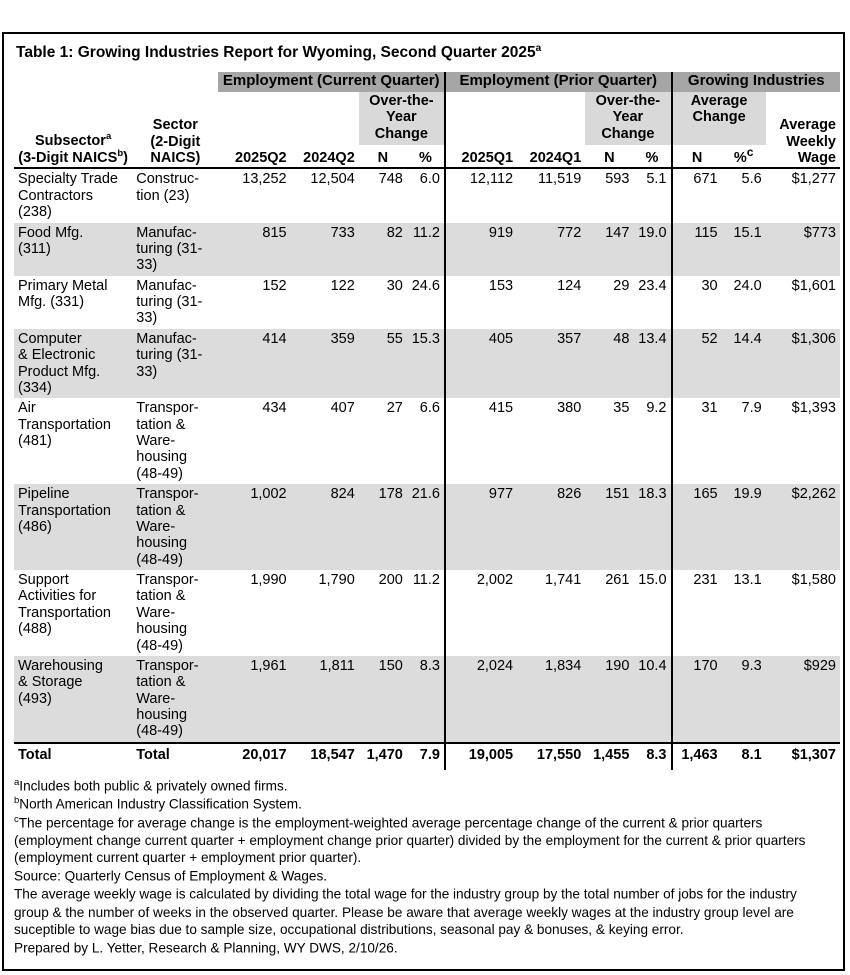  What do you see at coordinates (480, 157) in the screenshot?
I see `column-header-2025q1: 2025Q1` at bounding box center [480, 157].